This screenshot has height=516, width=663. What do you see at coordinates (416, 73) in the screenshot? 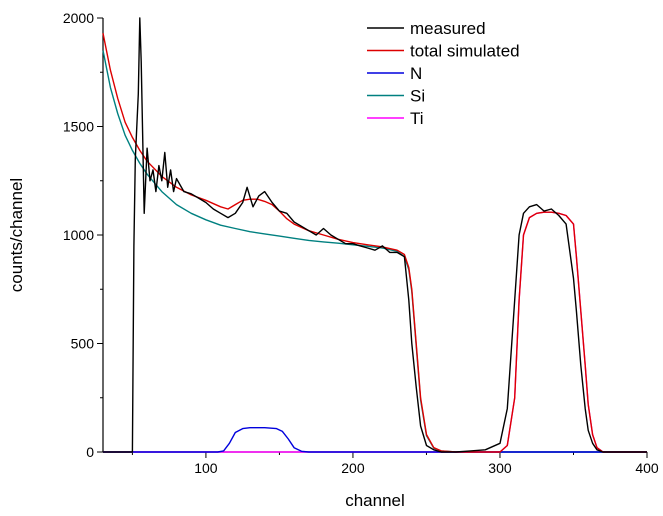
I see `legend-label: N` at bounding box center [416, 73].